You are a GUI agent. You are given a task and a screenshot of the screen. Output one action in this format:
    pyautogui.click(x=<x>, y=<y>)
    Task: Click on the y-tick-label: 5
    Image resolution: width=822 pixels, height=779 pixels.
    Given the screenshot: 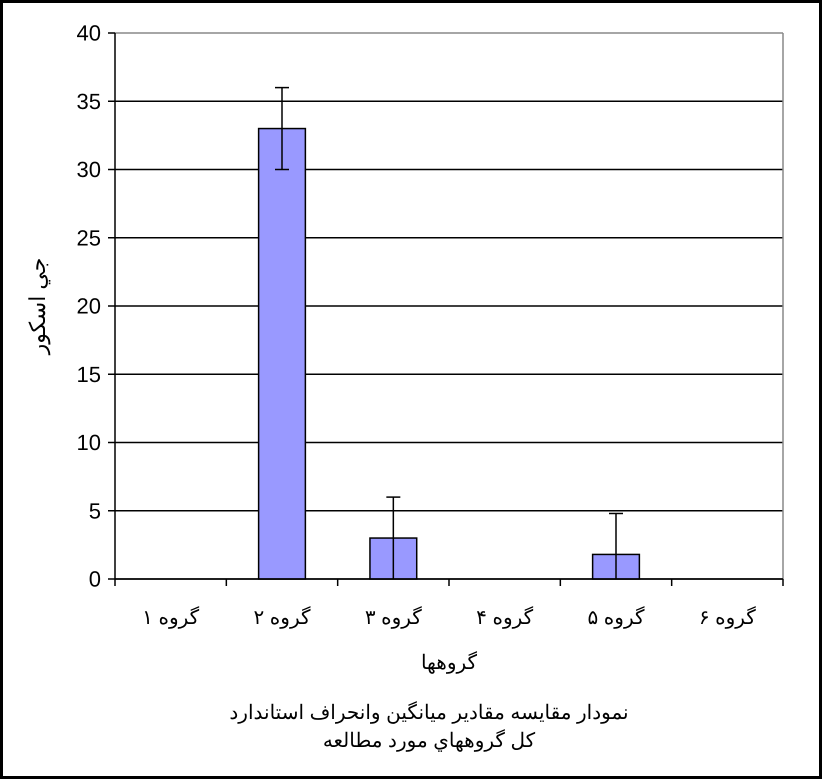 What is the action you would take?
    pyautogui.click(x=94, y=511)
    